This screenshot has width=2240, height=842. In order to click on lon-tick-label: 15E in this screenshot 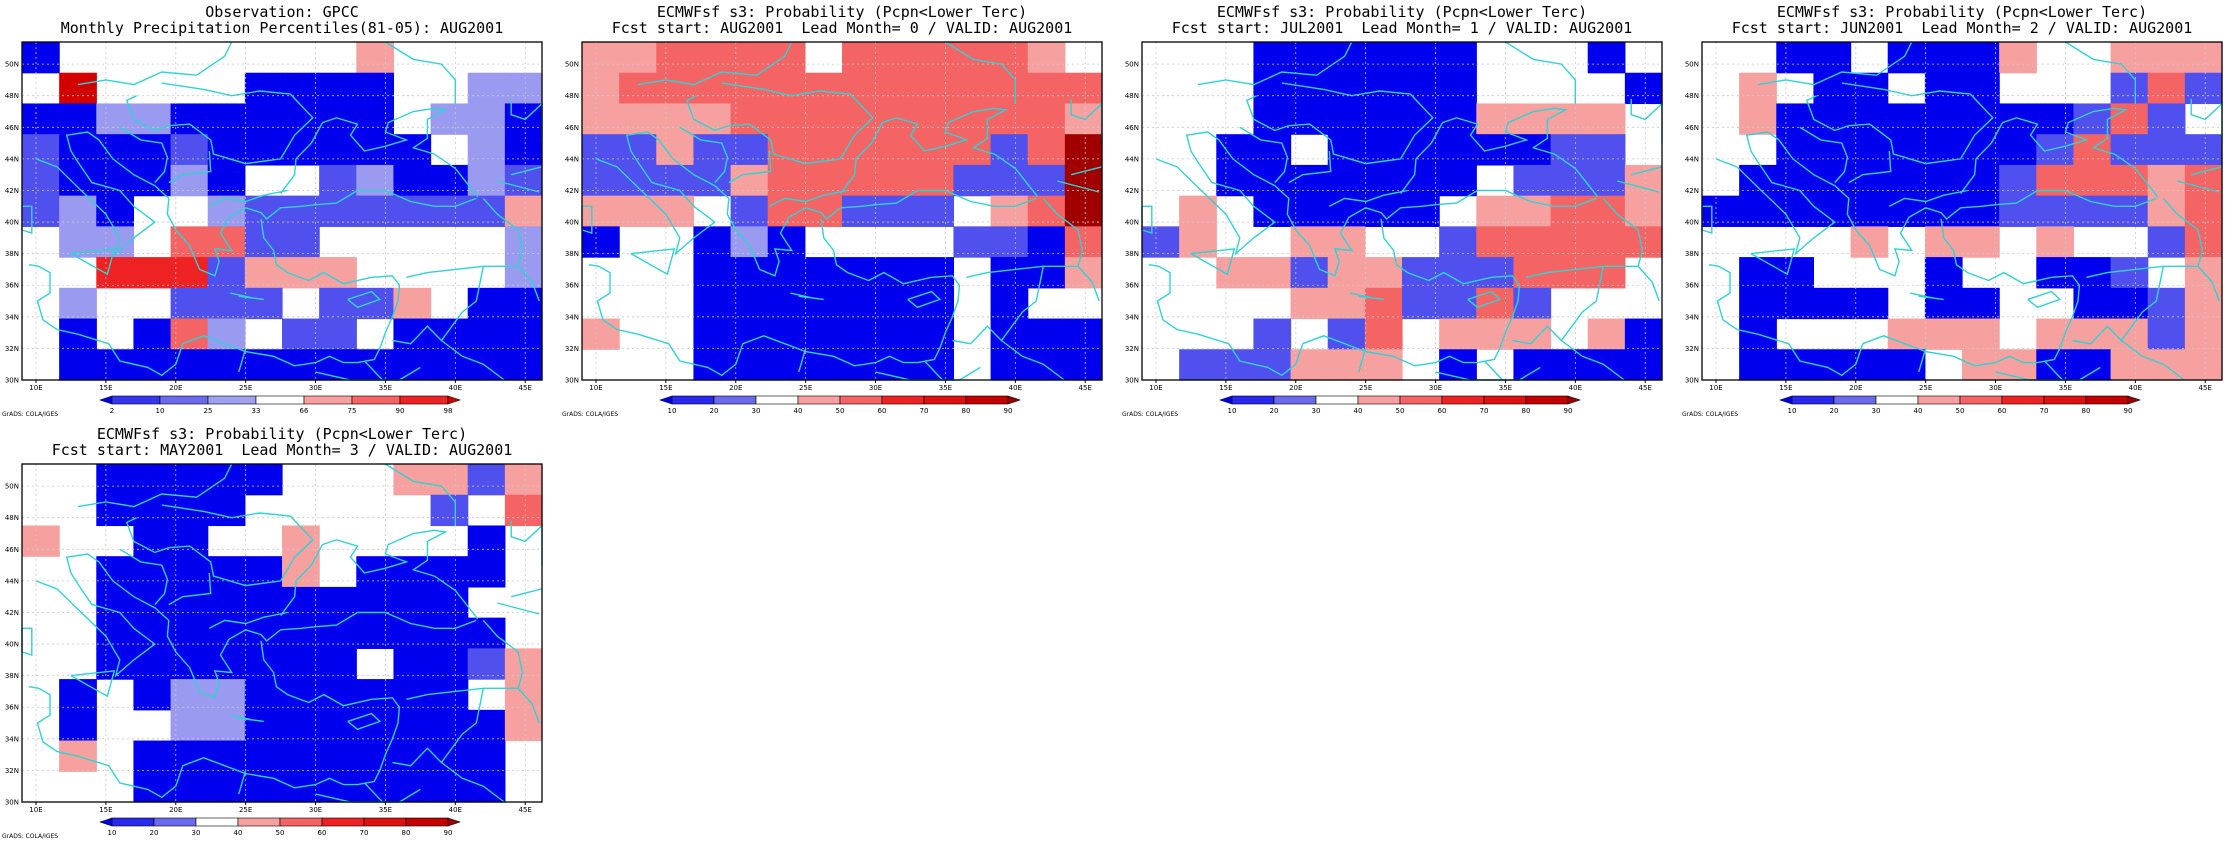, I will do `click(105, 810)`.